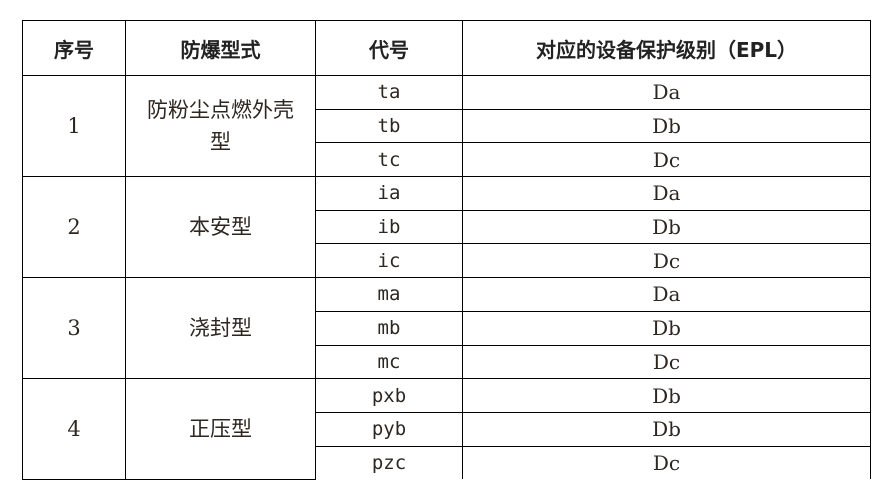  What do you see at coordinates (389, 92) in the screenshot?
I see `code-cell: ta` at bounding box center [389, 92].